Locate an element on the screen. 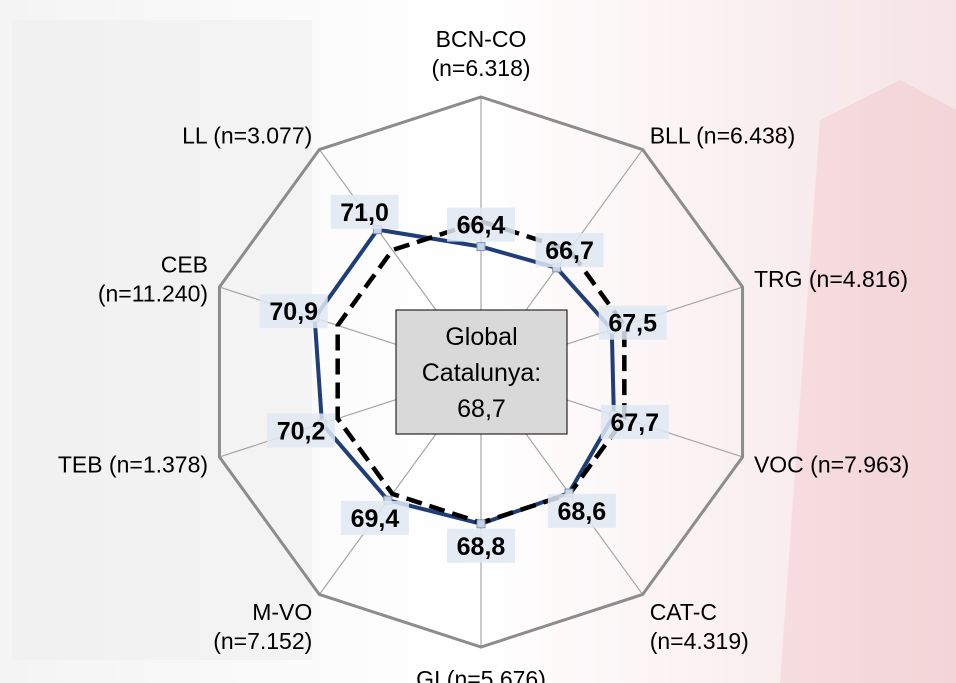  value-label: 70,9 is located at coordinates (293, 312).